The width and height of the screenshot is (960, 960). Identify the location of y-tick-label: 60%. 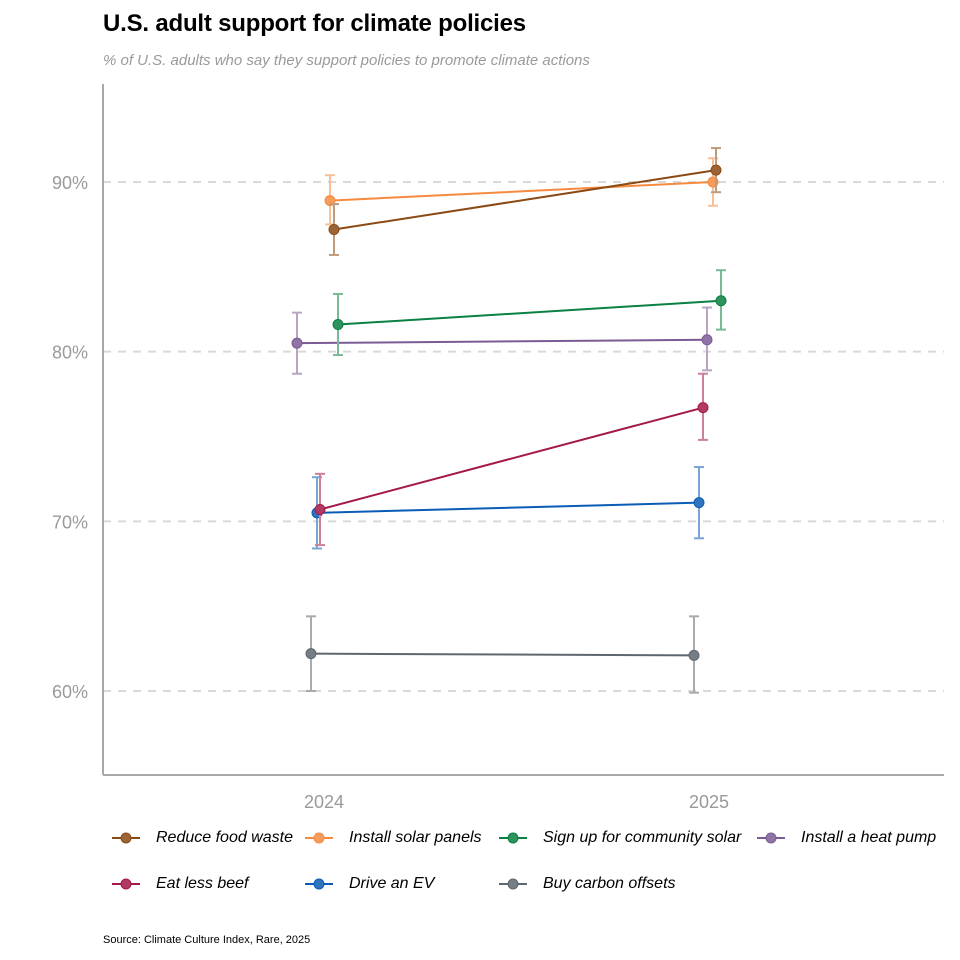
(70, 692).